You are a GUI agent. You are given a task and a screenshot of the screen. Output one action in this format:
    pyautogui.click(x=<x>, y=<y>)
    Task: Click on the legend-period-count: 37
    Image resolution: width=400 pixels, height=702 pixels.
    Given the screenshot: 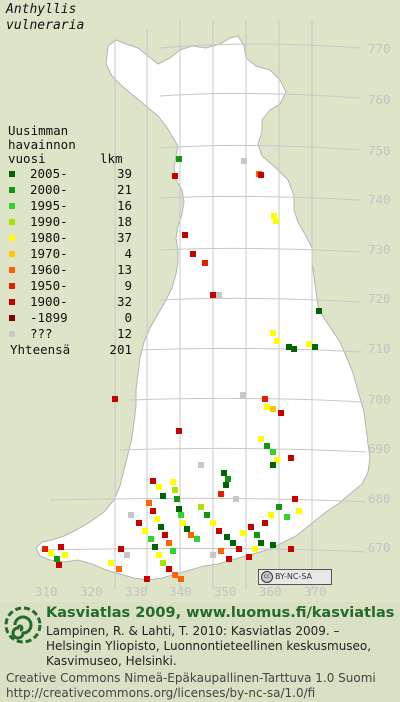 What is the action you would take?
    pyautogui.click(x=124, y=237)
    